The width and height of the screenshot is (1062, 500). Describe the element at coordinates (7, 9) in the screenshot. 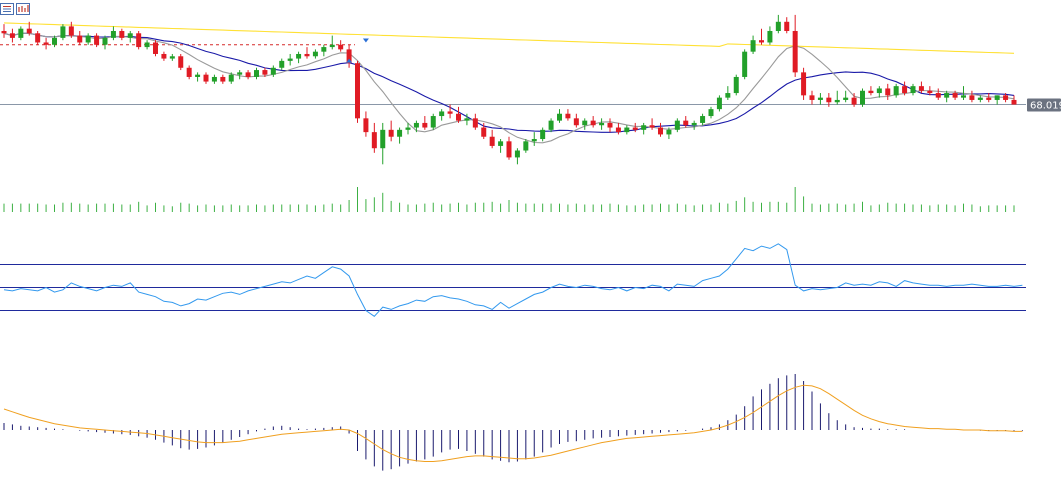

I see `one-click-trading-icon` at that location.